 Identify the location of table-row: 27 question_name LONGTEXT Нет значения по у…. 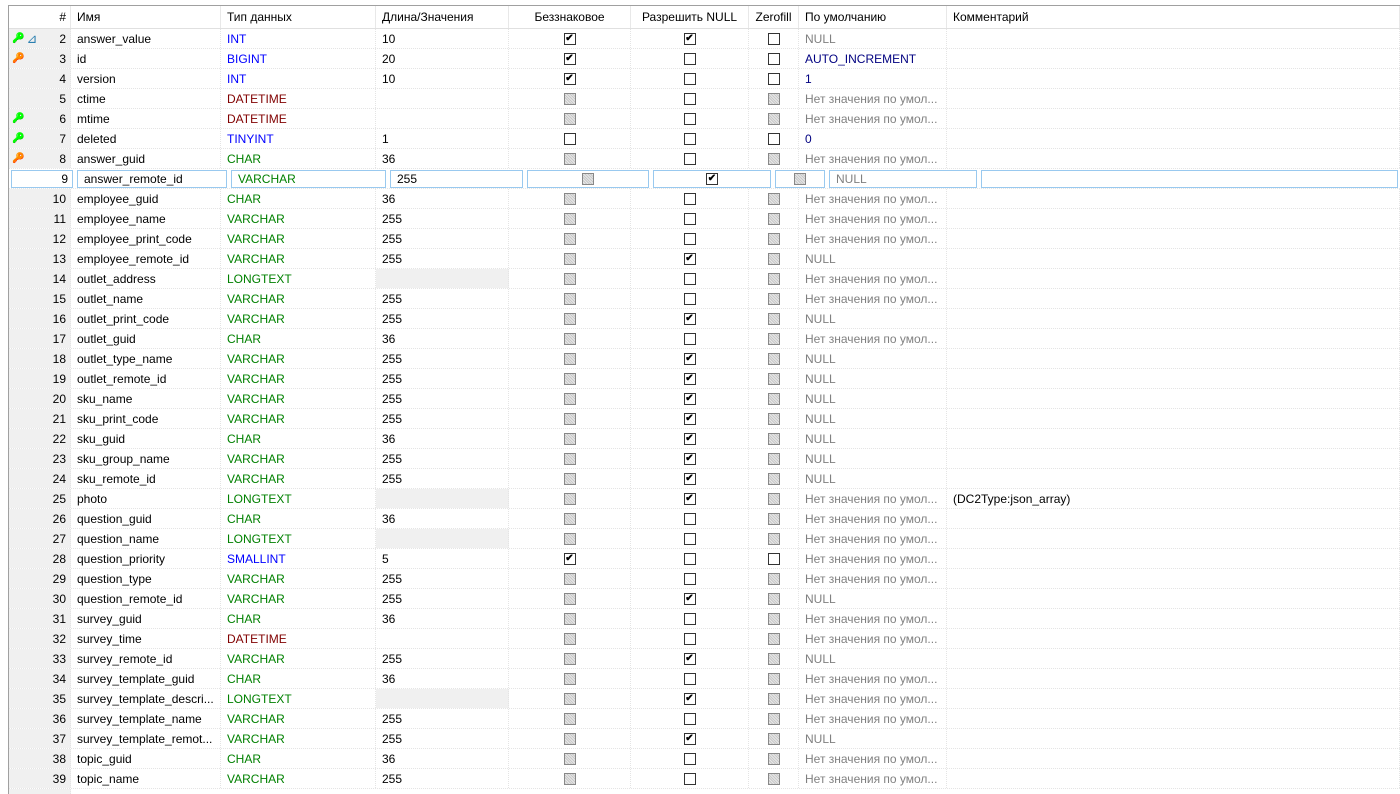
(704, 539).